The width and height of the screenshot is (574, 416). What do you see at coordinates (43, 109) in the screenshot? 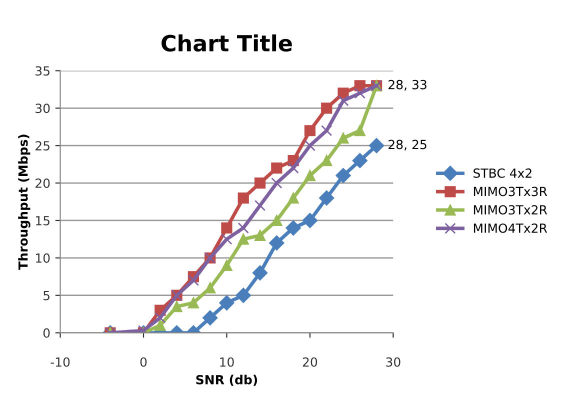
I see `y-tick-label: 30` at bounding box center [43, 109].